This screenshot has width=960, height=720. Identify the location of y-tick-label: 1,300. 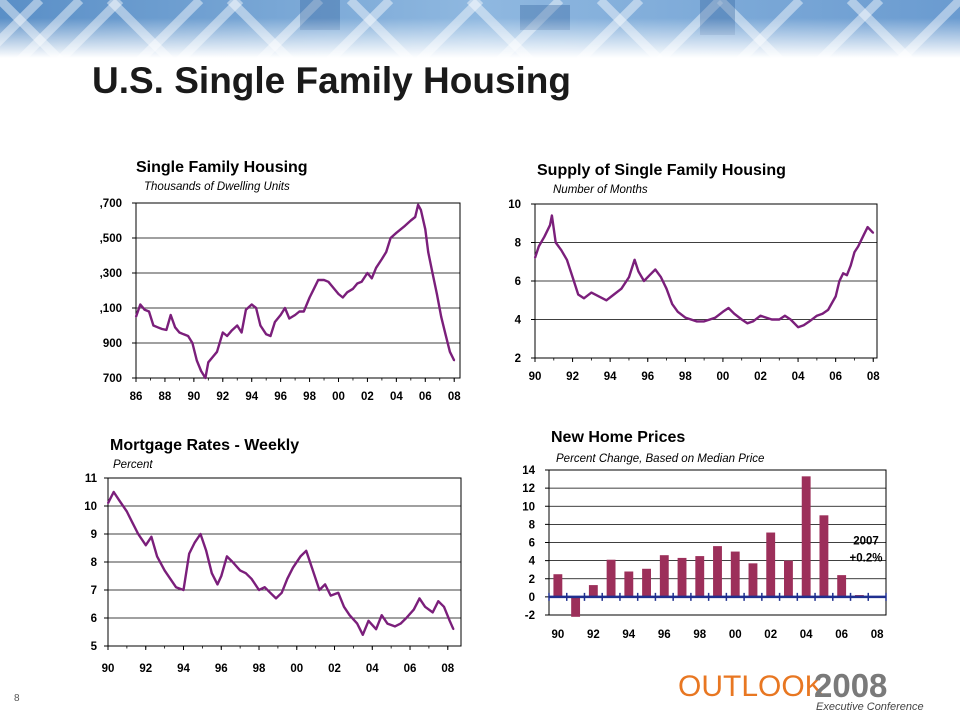
(111, 274).